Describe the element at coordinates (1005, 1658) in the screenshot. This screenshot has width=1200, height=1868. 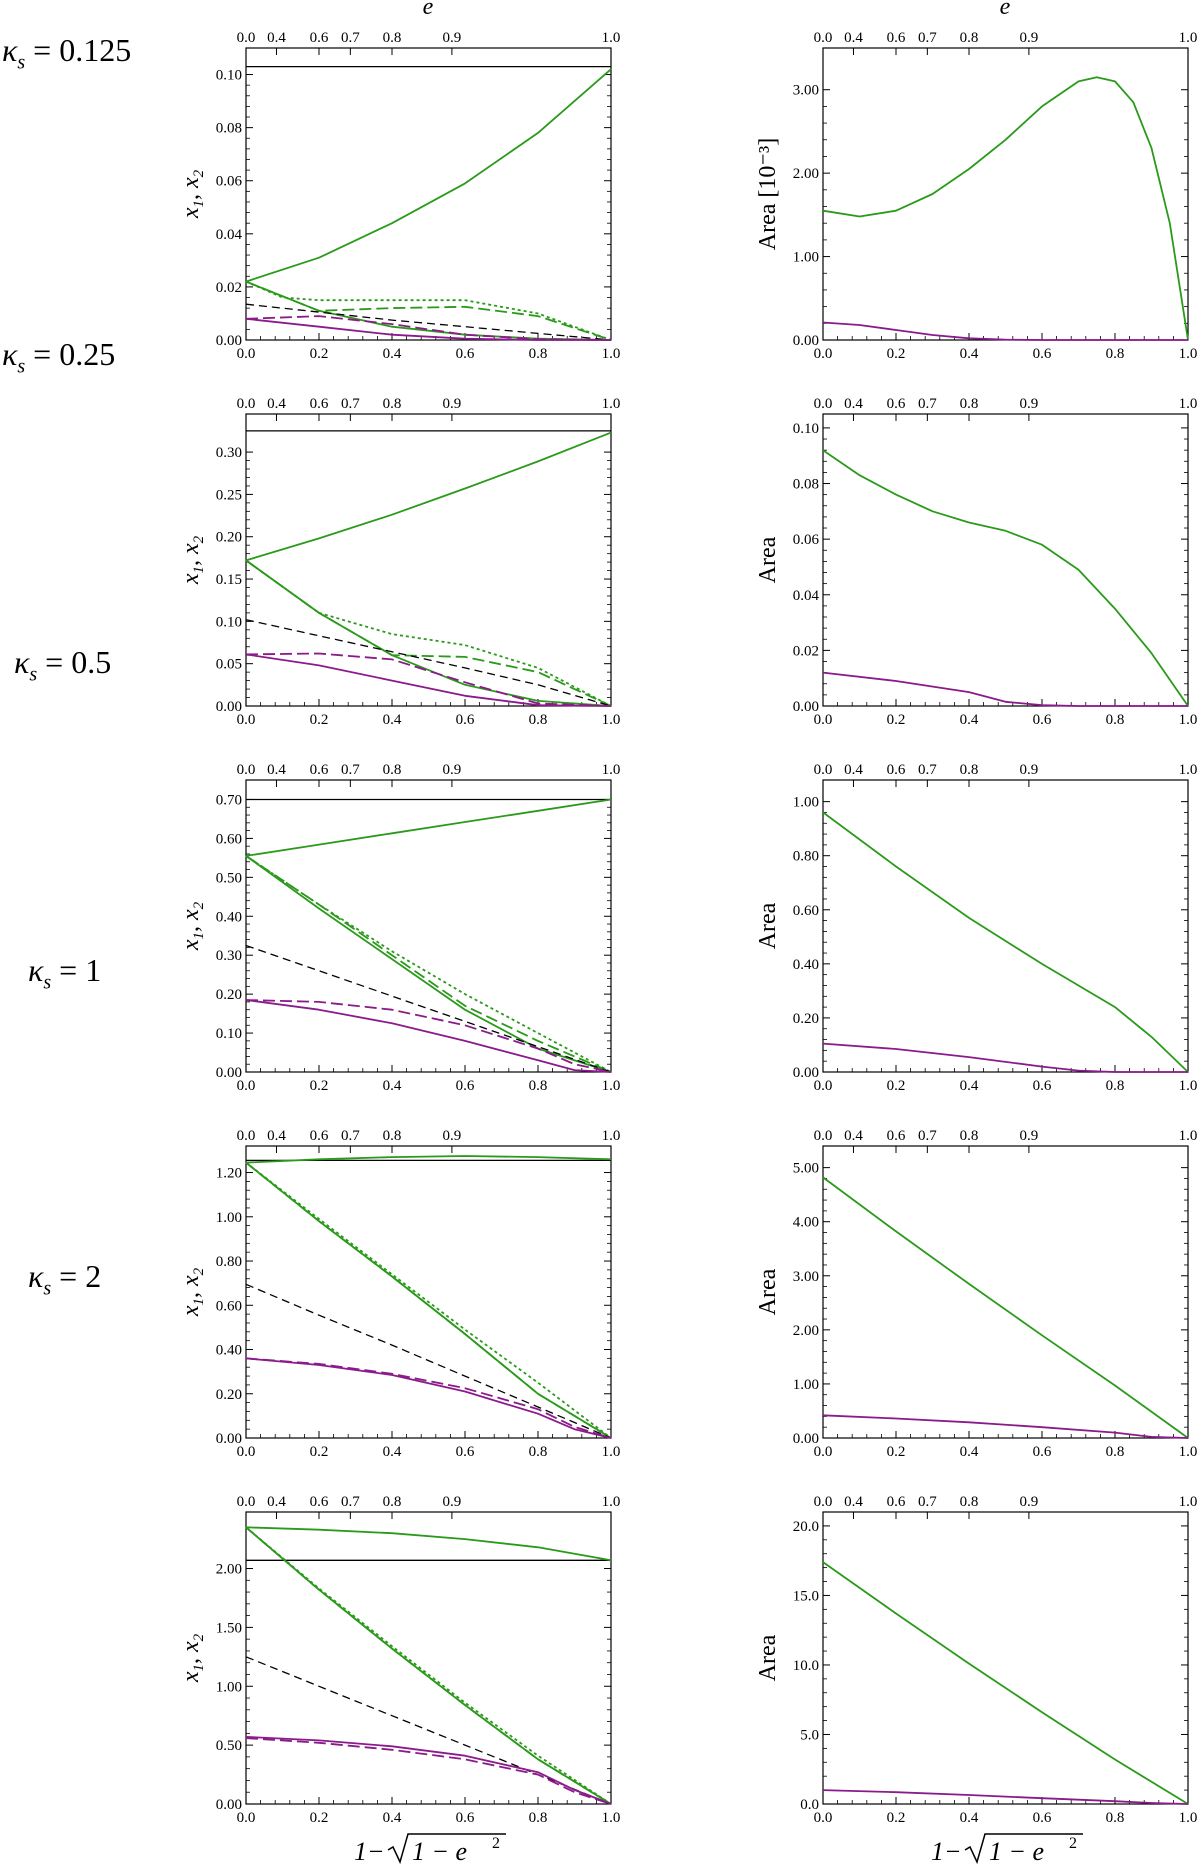
I see `plot-frame` at that location.